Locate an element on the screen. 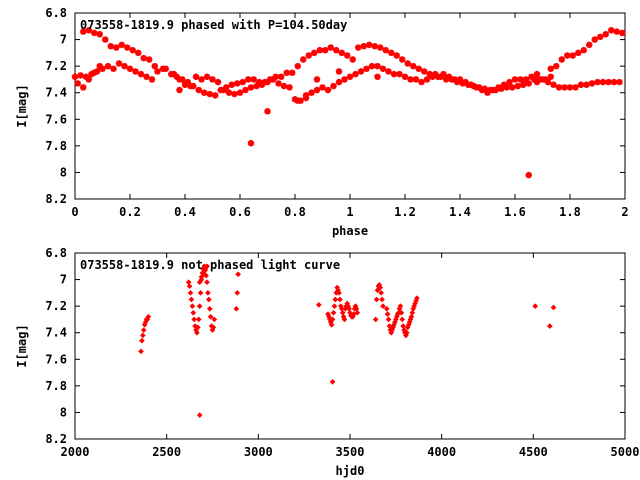 The image size is (640, 480). unphased-y-axis-label: I[mag] is located at coordinates (22, 345).